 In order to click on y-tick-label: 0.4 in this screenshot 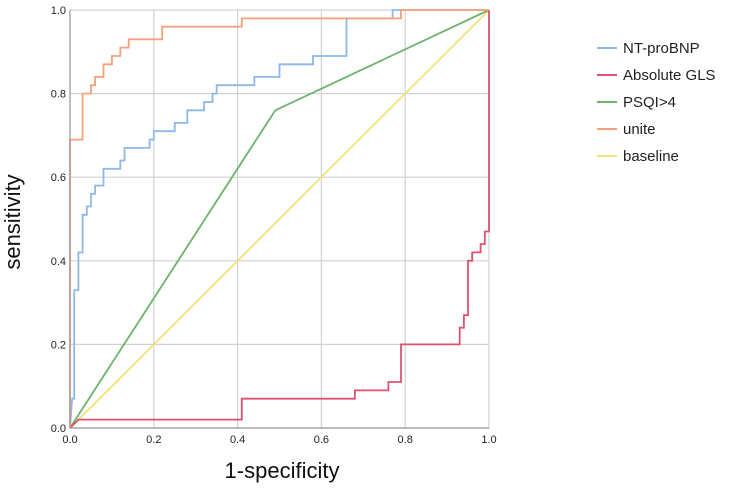, I will do `click(58, 262)`.